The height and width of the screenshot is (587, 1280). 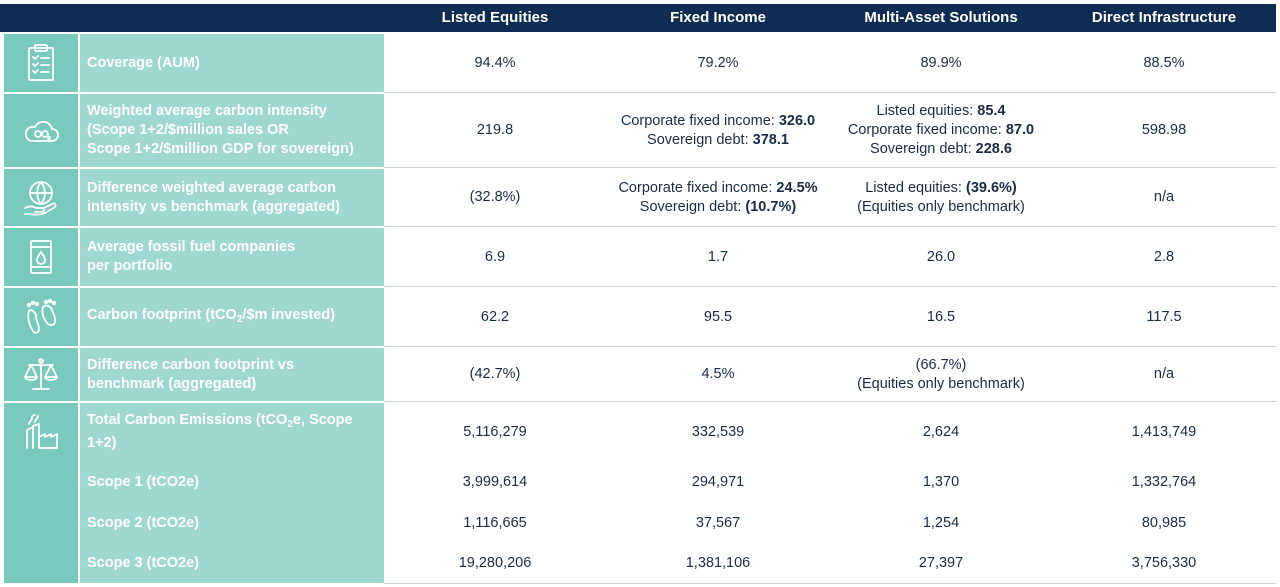 What do you see at coordinates (1164, 431) in the screenshot?
I see `value-cell: 1,413,749` at bounding box center [1164, 431].